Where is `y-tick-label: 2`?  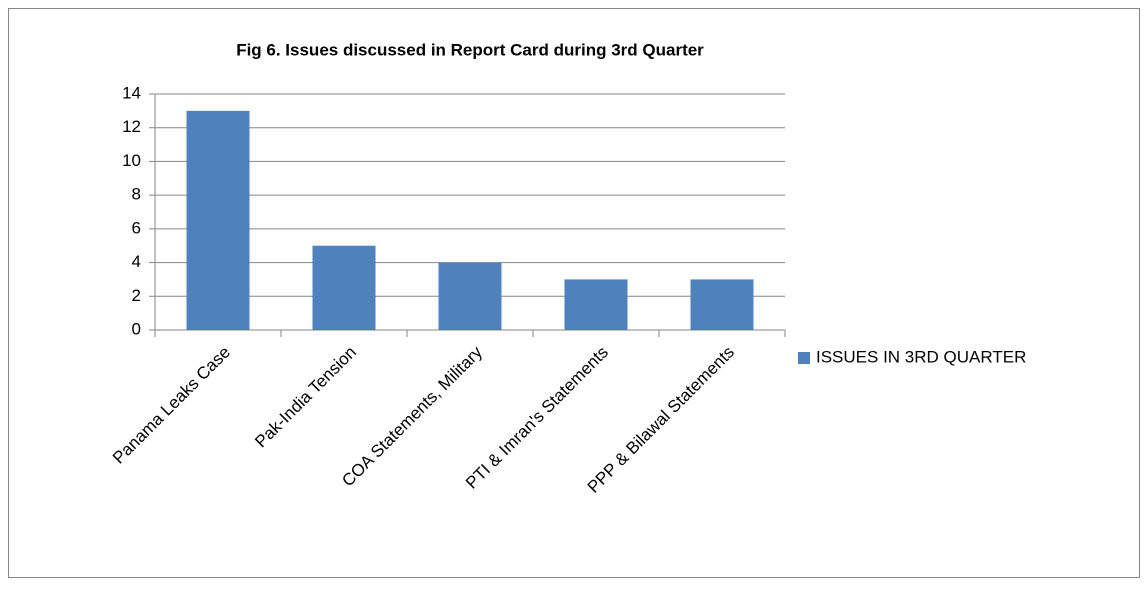
y-tick-label: 2 is located at coordinates (136, 295).